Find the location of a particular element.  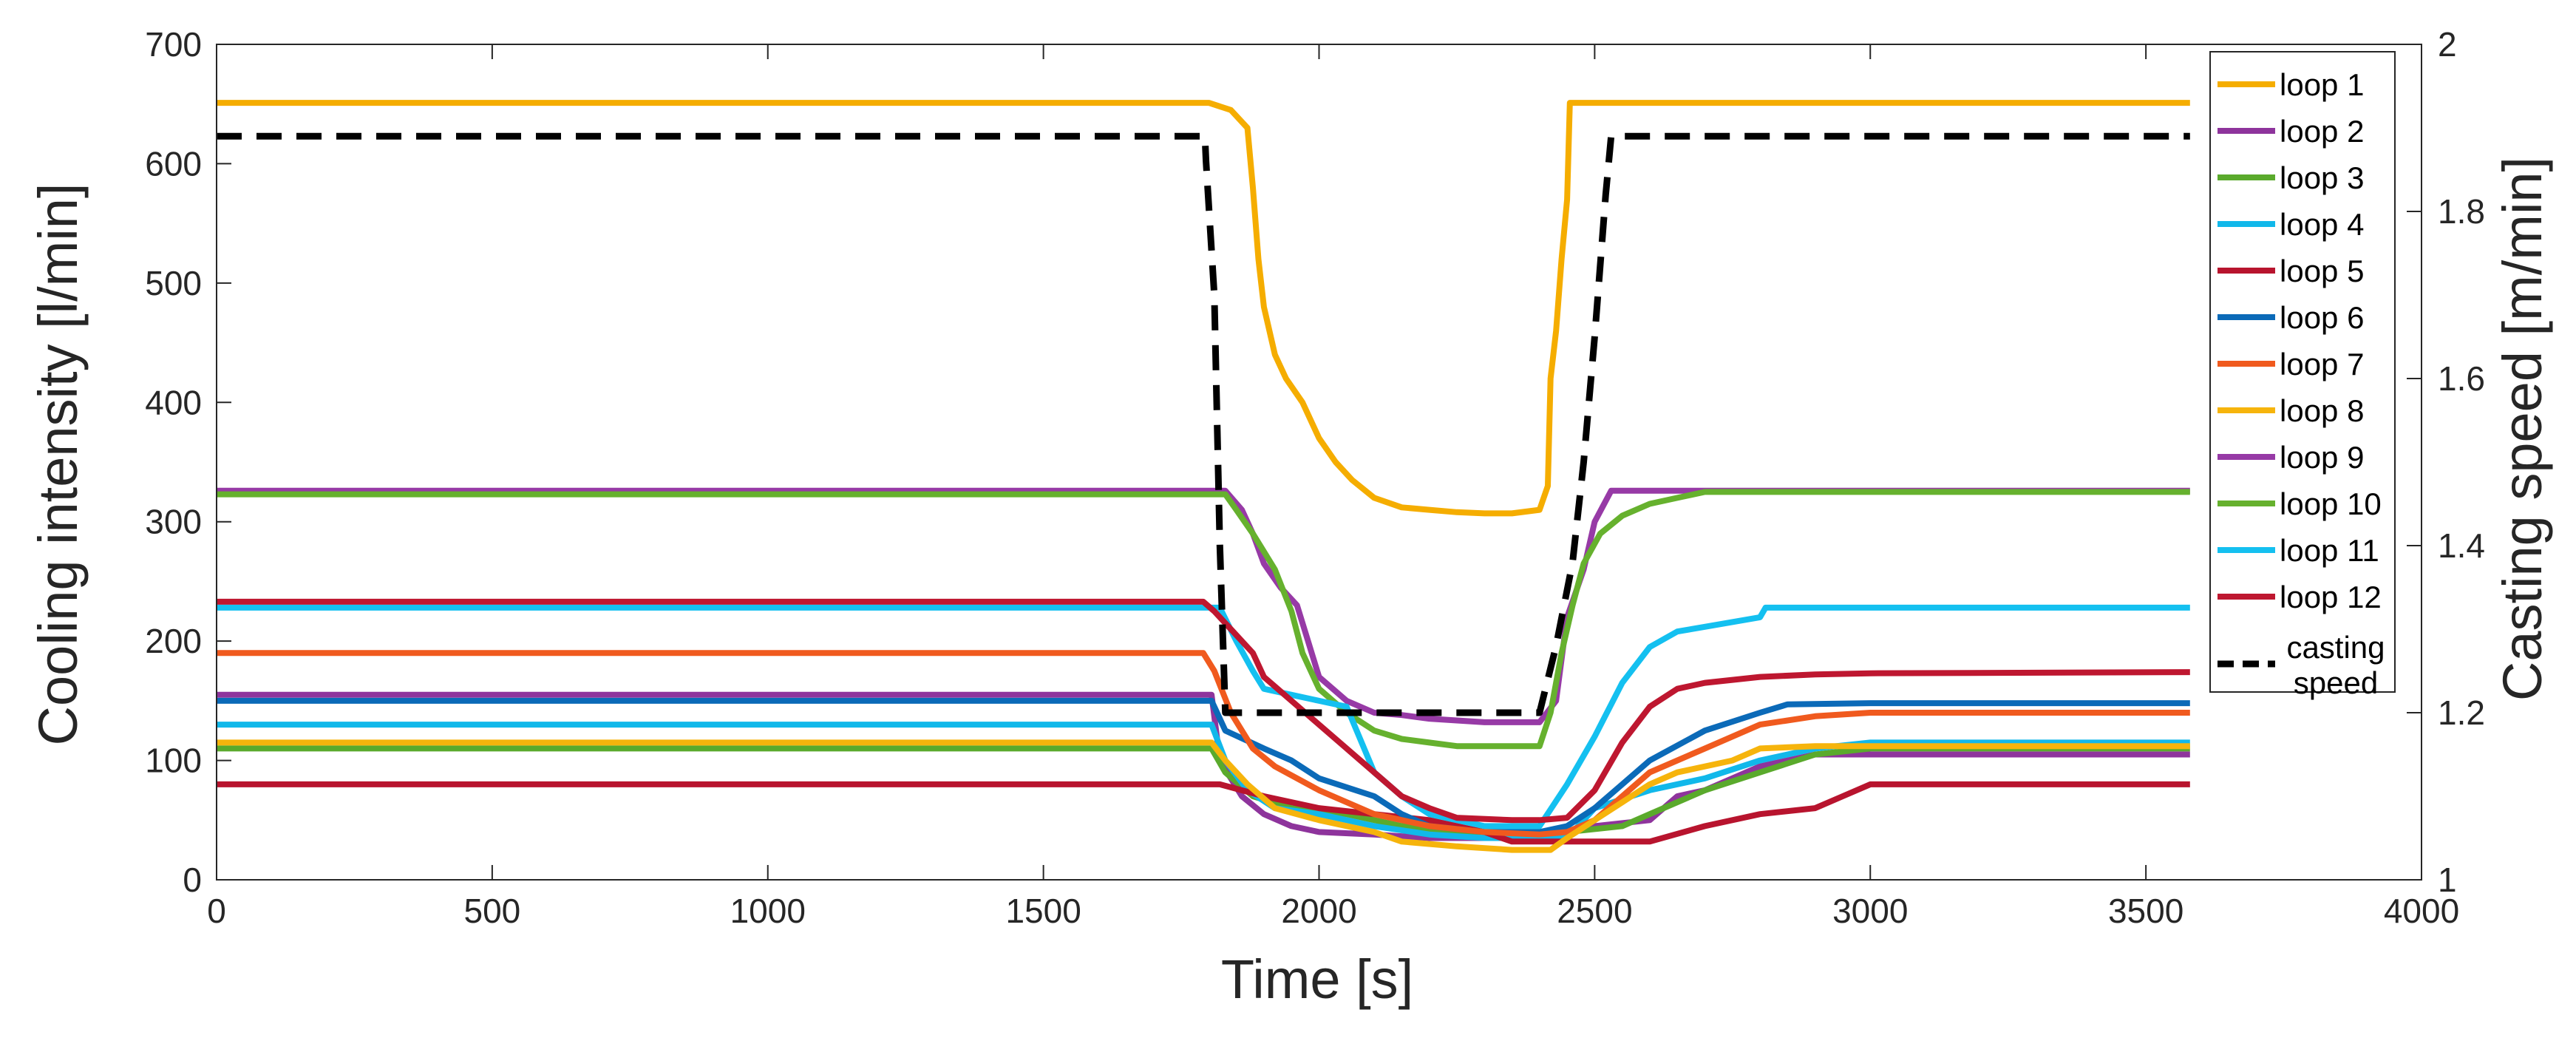

y-right-tick-label: 1.2 is located at coordinates (2461, 713).